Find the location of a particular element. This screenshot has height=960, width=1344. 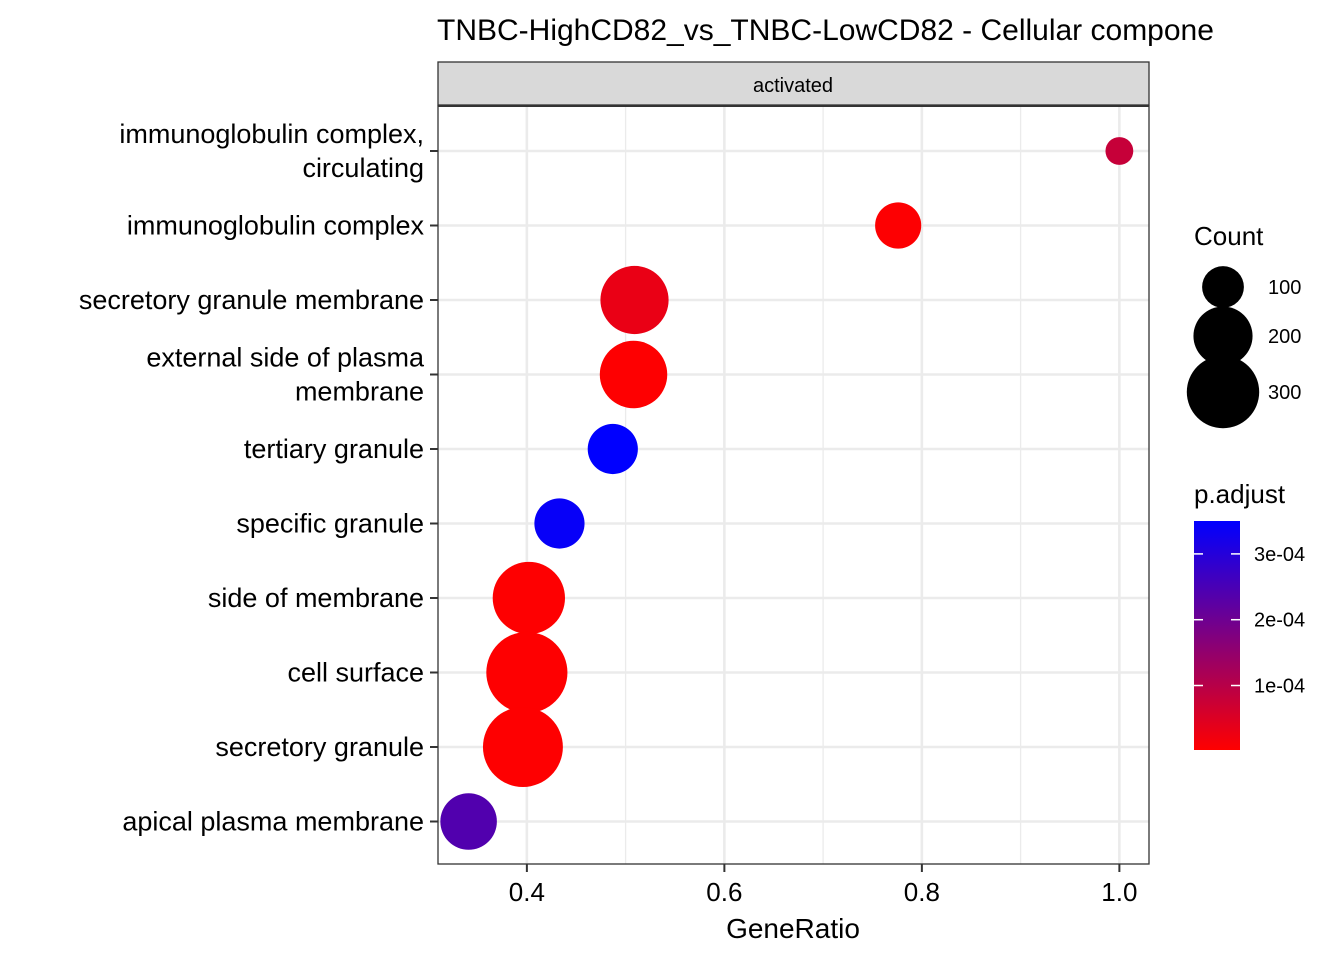

count-legend-label: 300 is located at coordinates (1284, 393).